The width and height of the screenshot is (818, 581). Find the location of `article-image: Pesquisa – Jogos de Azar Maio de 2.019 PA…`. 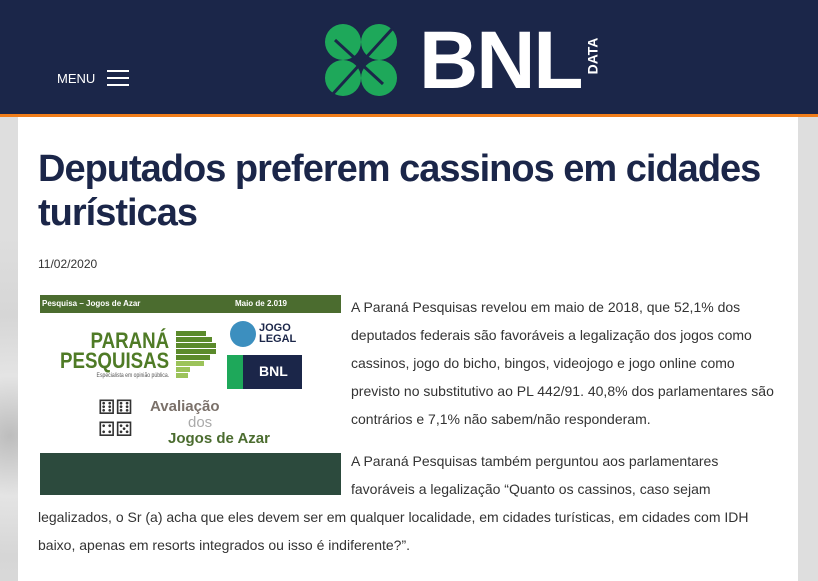

article-image: Pesquisa – Jogos de Azar Maio de 2.019 PA… is located at coordinates (190, 395).